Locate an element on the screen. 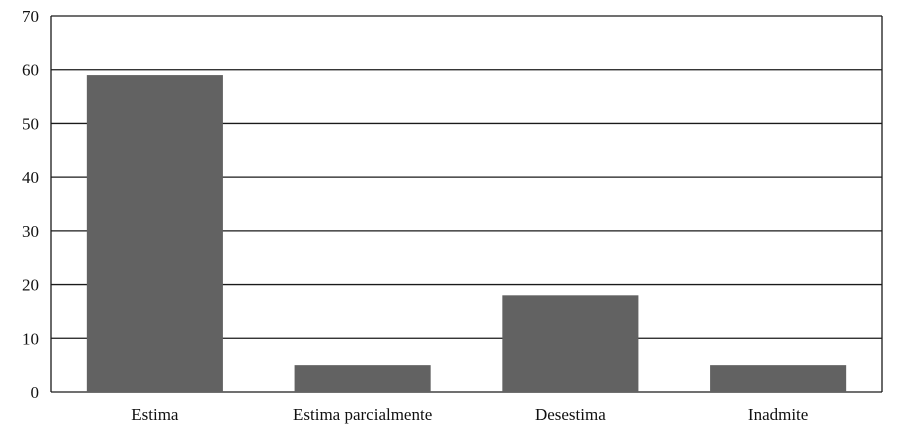 This screenshot has height=435, width=899. x-tick-label-estima-parcialmente: Estima parcialmente is located at coordinates (362, 414).